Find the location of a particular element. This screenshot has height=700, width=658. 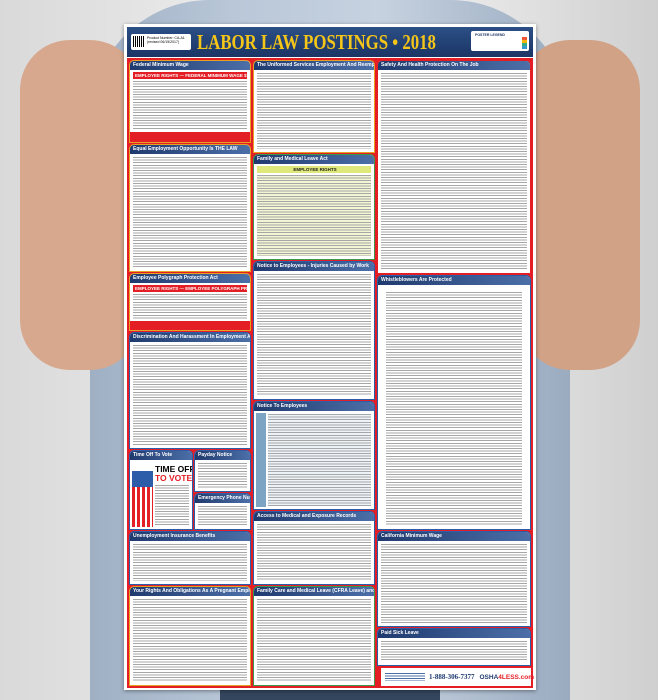

legend-title: POSTER LEGEND is located at coordinates (490, 35).